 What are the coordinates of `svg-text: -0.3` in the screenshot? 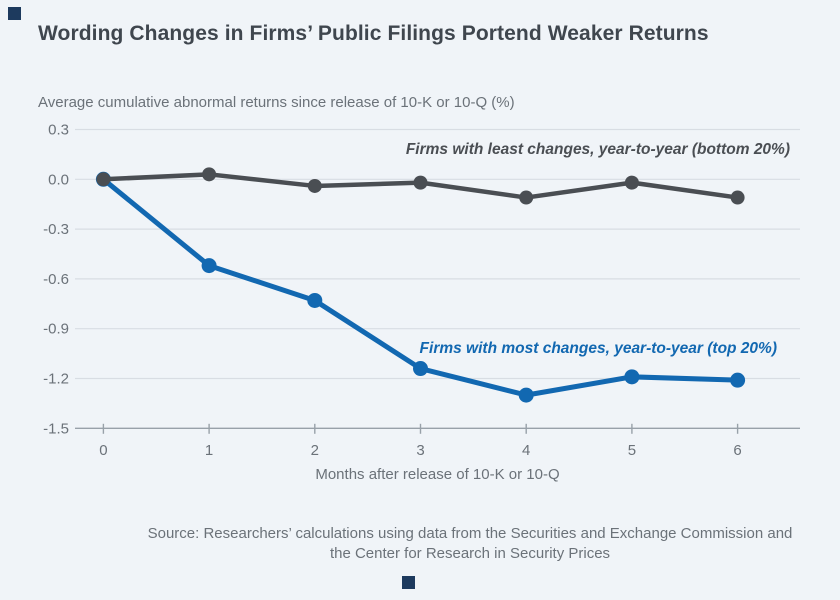 It's located at (56, 229).